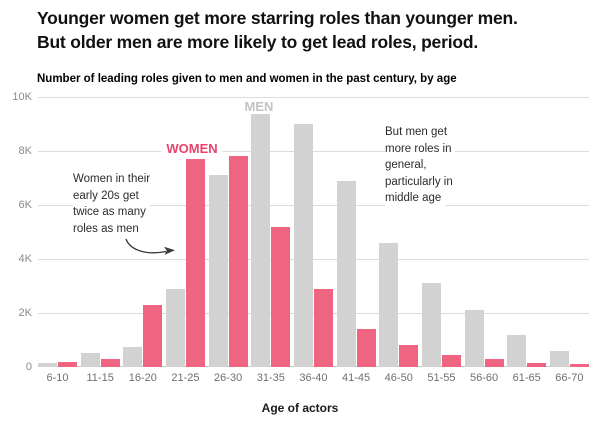  I want to click on x-tick-36-40: 36-40, so click(313, 378).